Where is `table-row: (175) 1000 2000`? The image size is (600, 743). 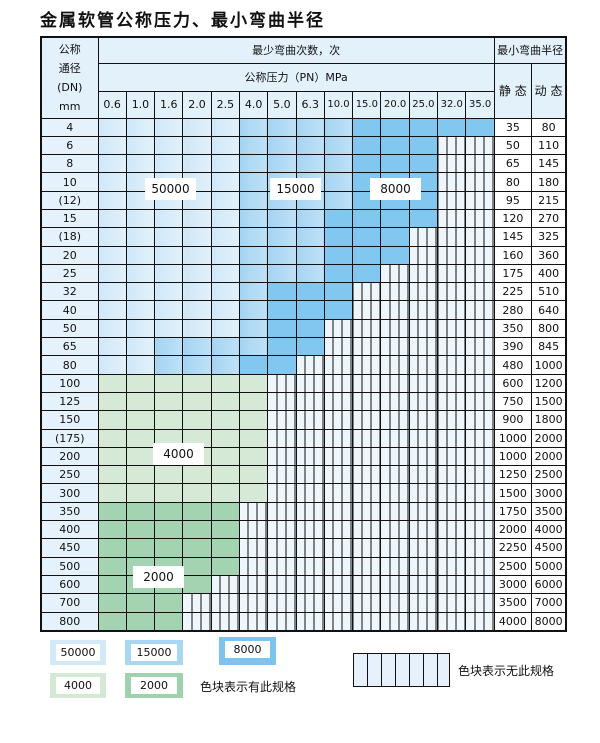 table-row: (175) 1000 2000 is located at coordinates (303, 438).